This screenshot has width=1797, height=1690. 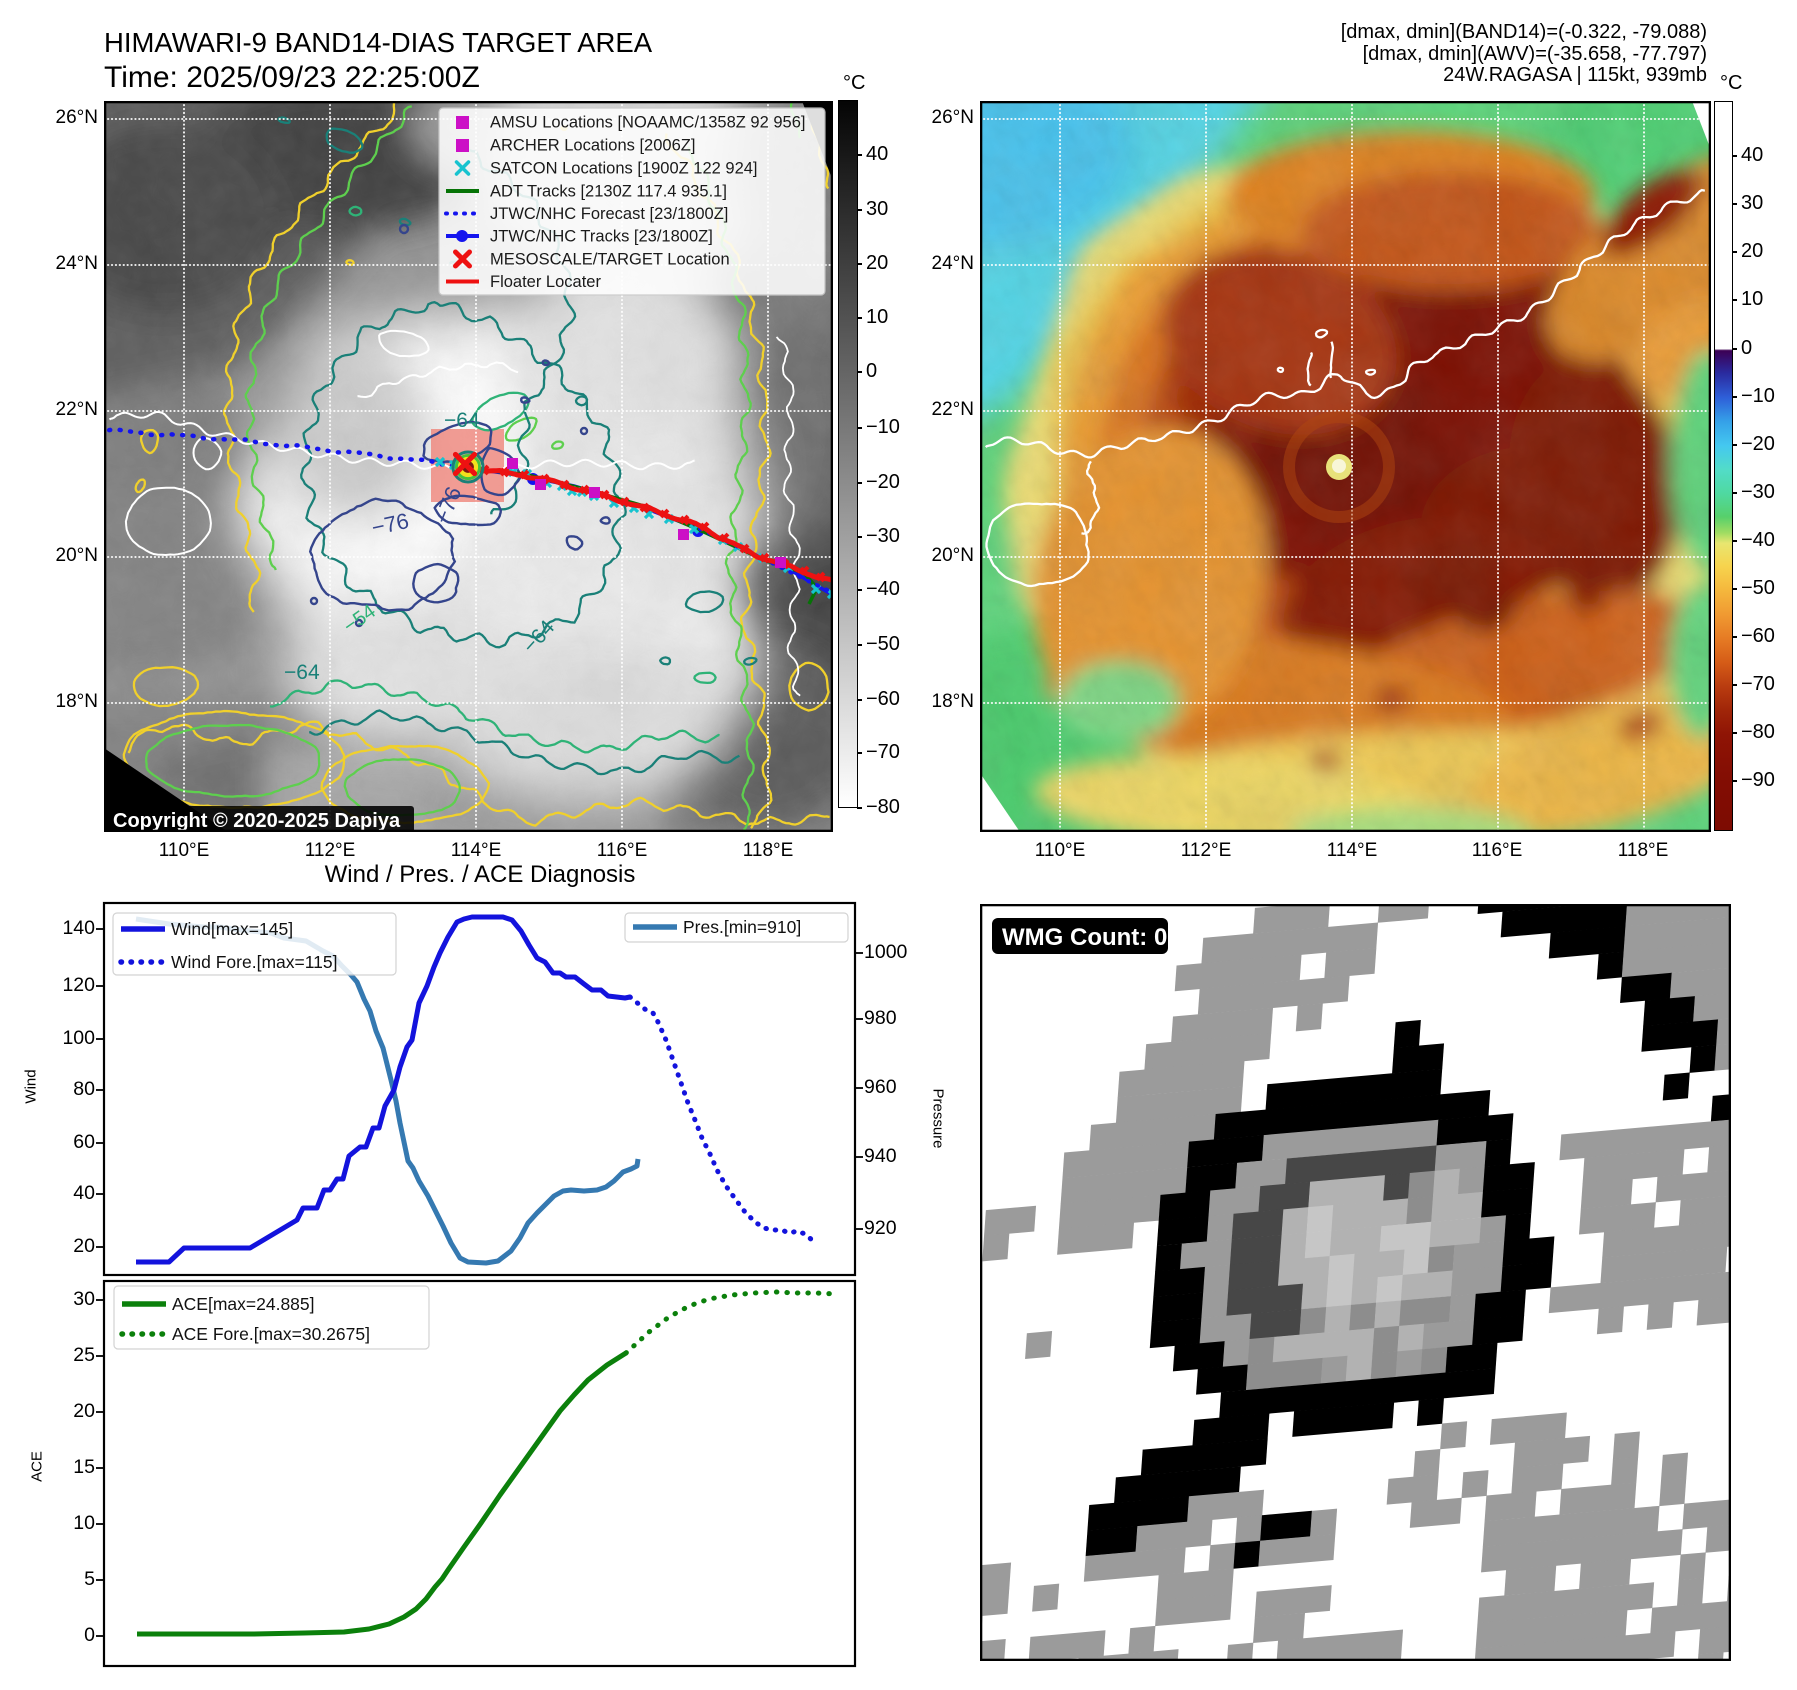 What do you see at coordinates (601, 237) in the screenshot?
I see `svg-text: JTWC/NHC Tracks [23/1800Z]` at bounding box center [601, 237].